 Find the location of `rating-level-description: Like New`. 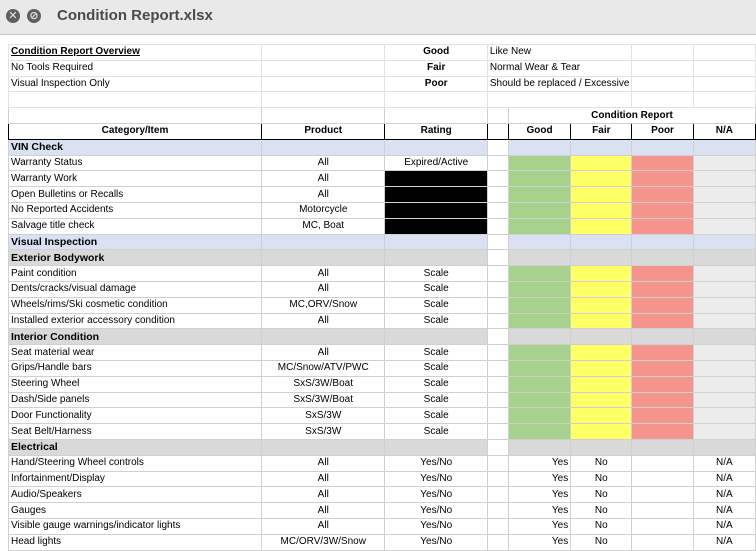

rating-level-description: Like New is located at coordinates (559, 52).